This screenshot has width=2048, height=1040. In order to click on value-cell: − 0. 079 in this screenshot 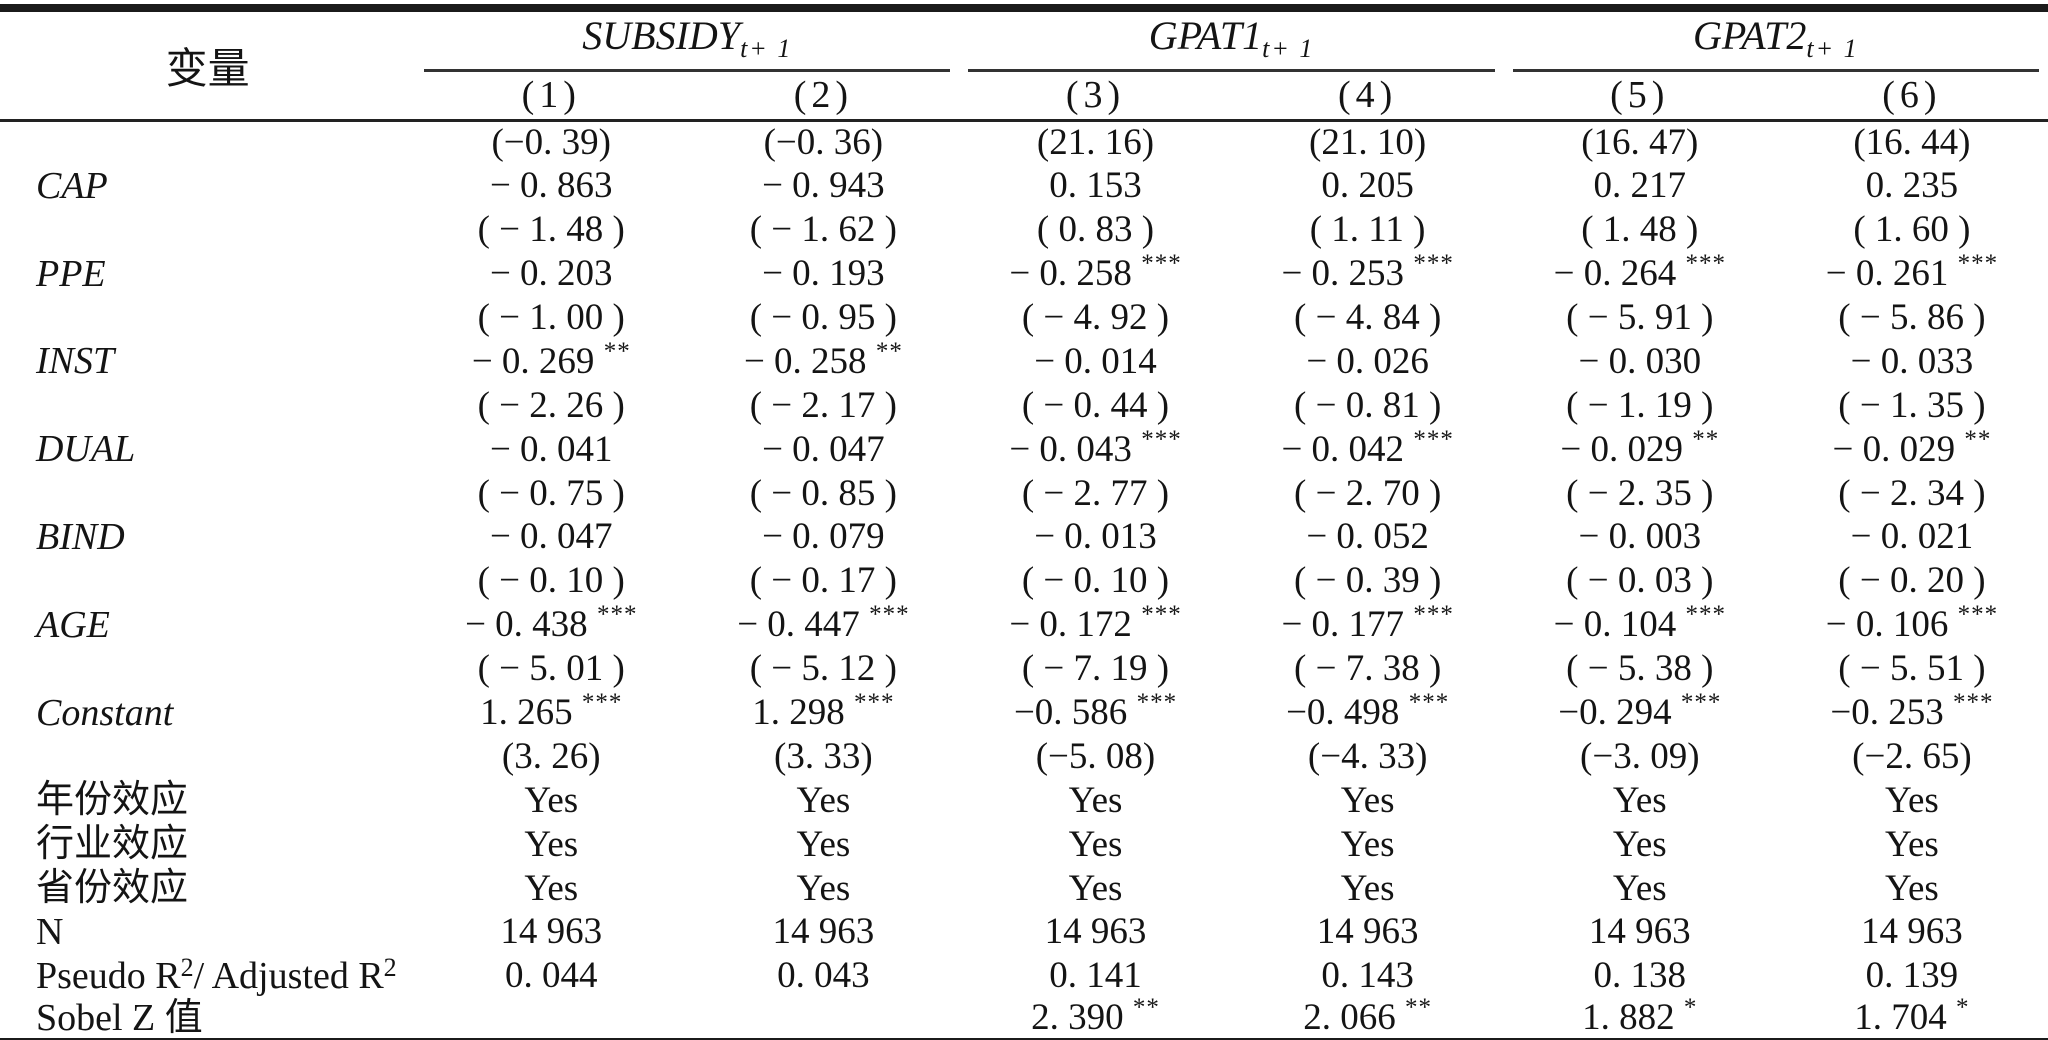, I will do `click(823, 537)`.